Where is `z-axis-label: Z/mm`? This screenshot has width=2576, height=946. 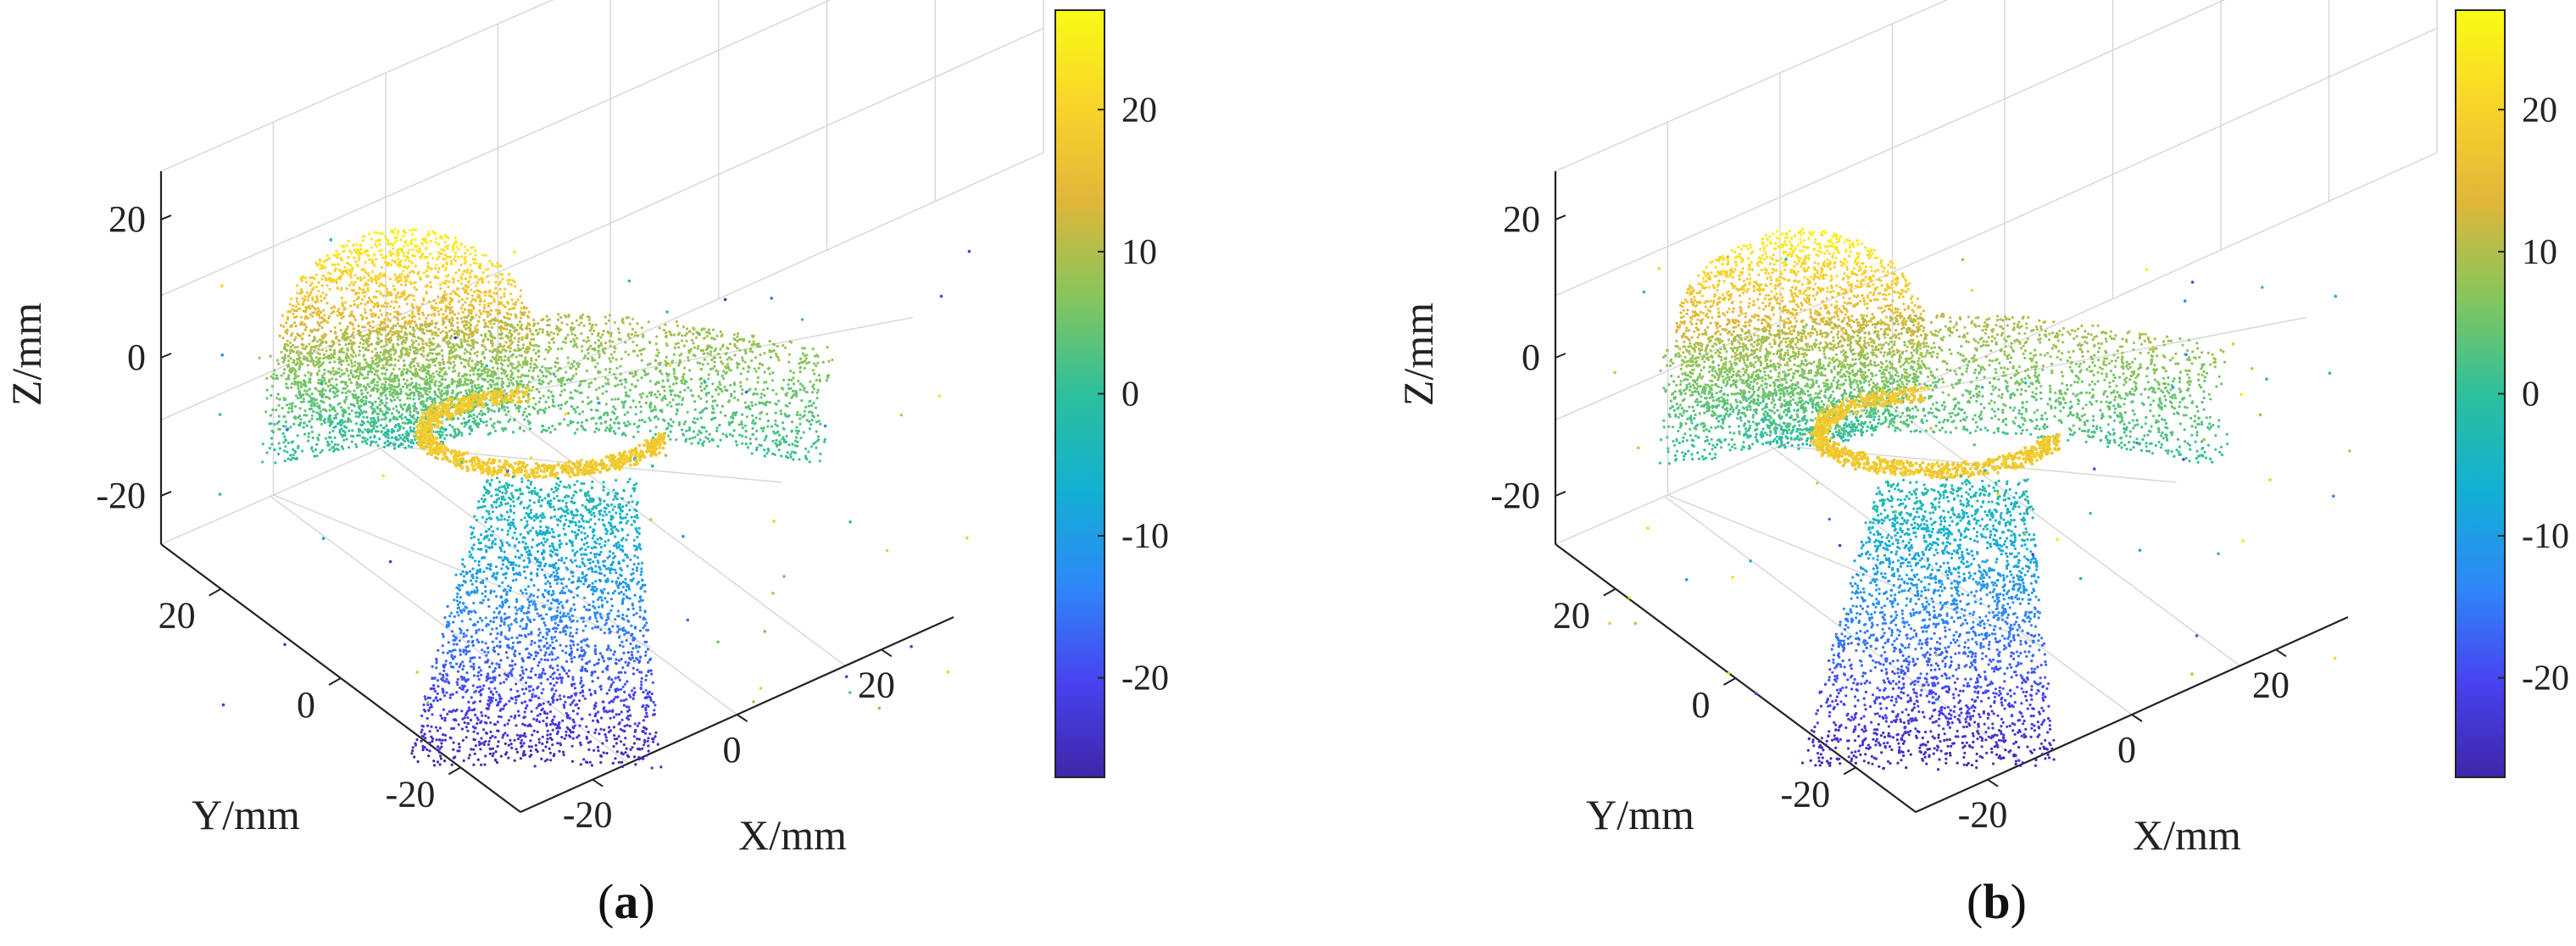
z-axis-label: Z/mm is located at coordinates (26, 354).